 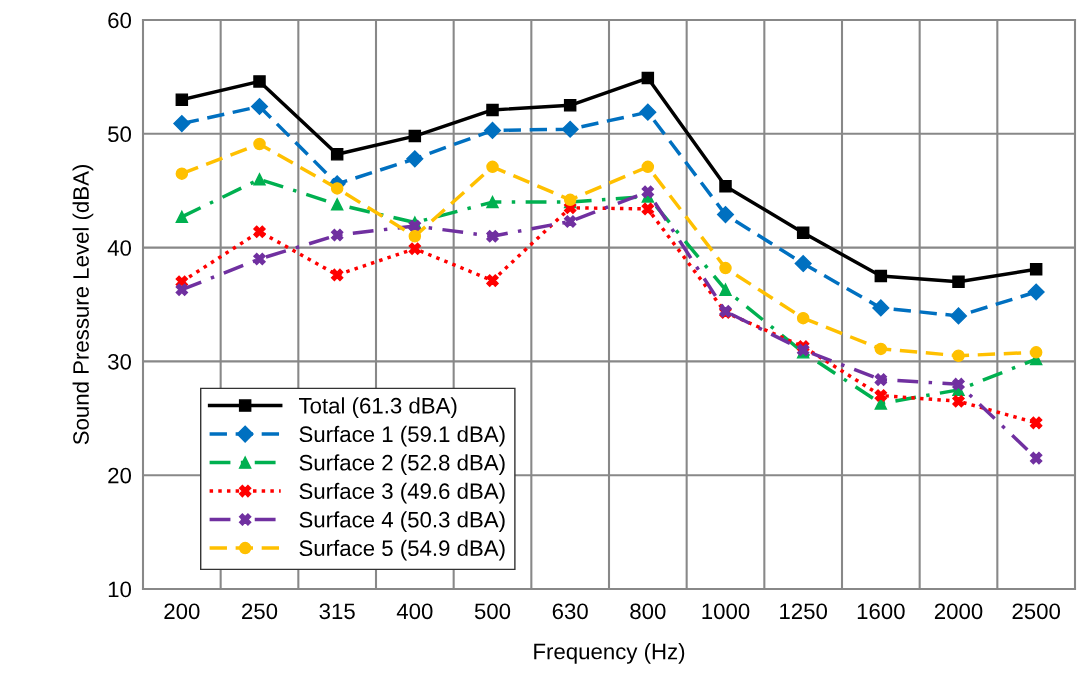 I want to click on x-tick-label: 400, so click(x=414, y=611).